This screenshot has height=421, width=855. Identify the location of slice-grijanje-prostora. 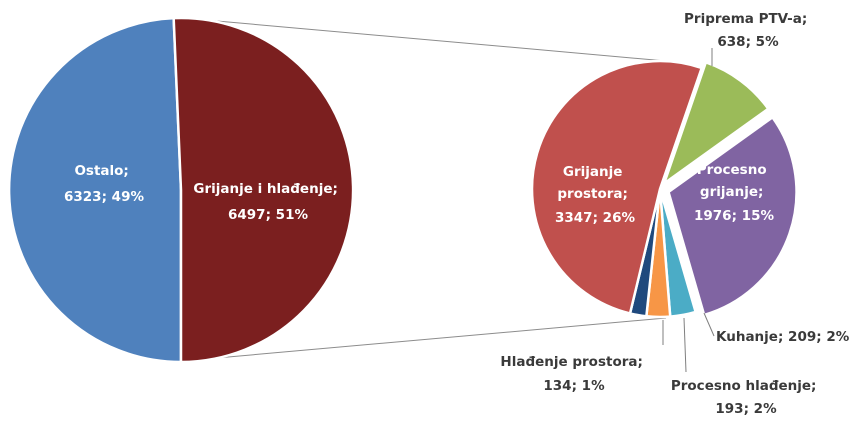
(616, 187).